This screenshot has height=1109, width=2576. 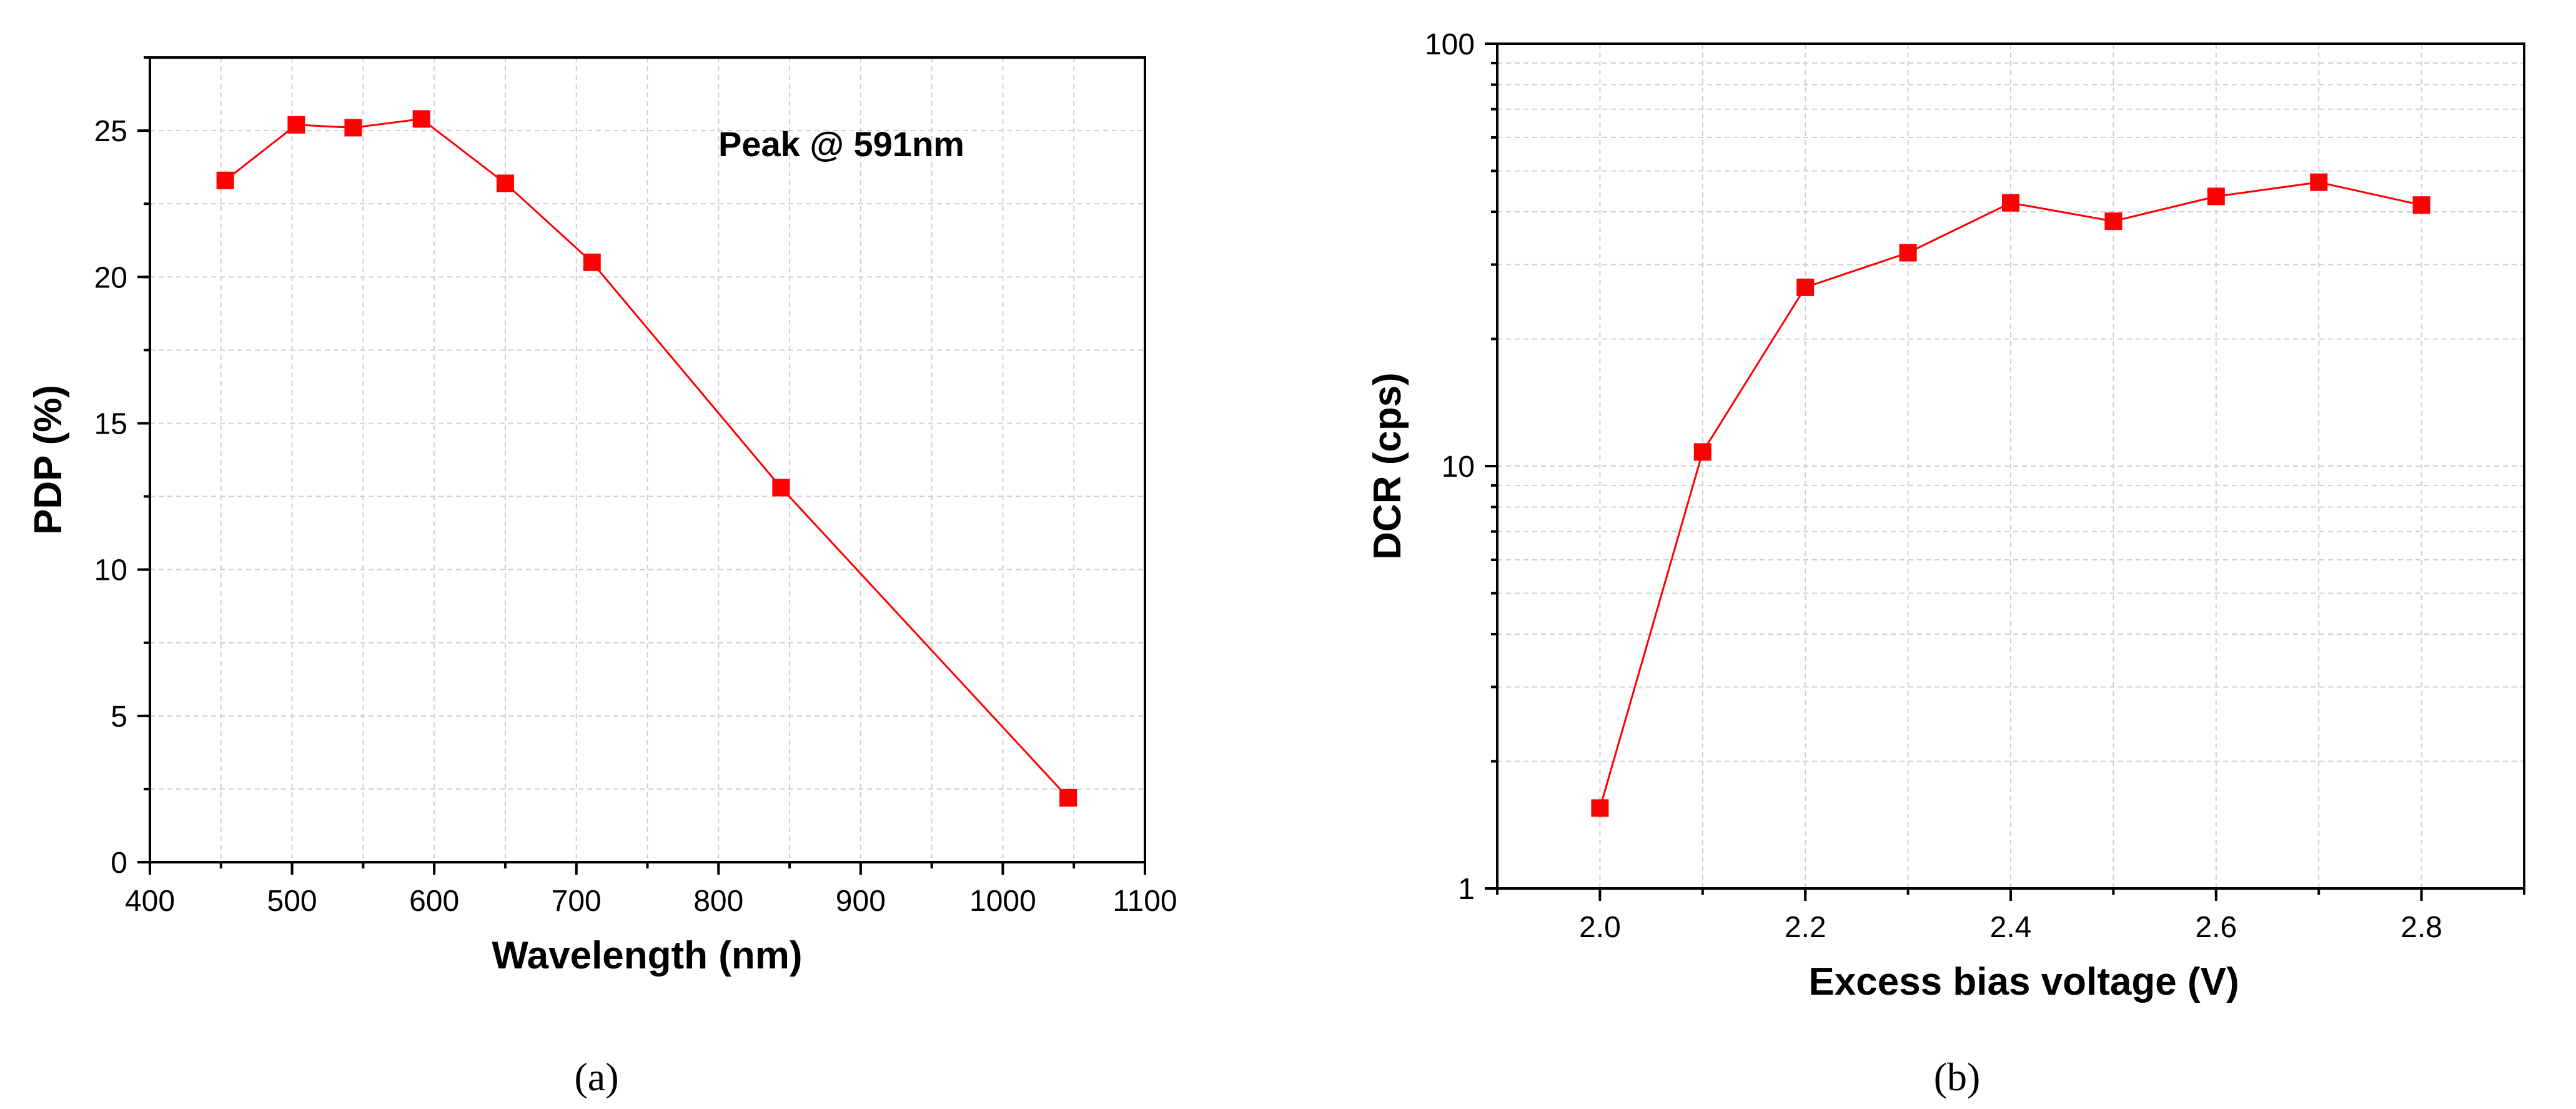 I want to click on x-tick-label: 2.8, so click(x=2421, y=927).